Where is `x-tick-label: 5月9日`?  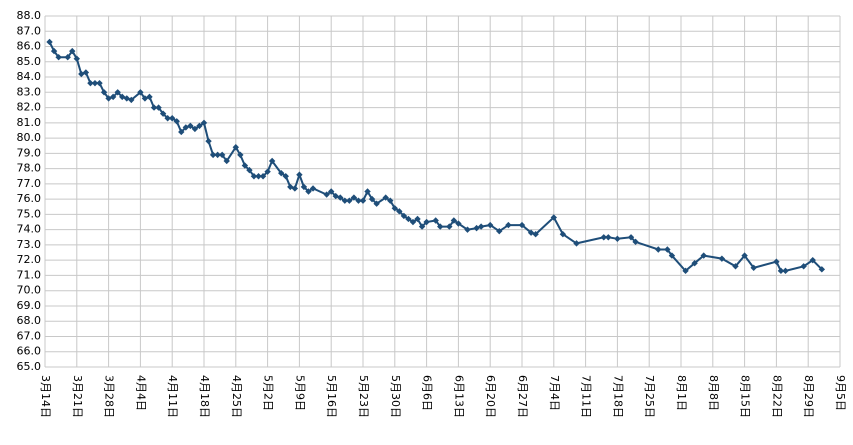 x-tick-label: 5月9日 is located at coordinates (299, 393).